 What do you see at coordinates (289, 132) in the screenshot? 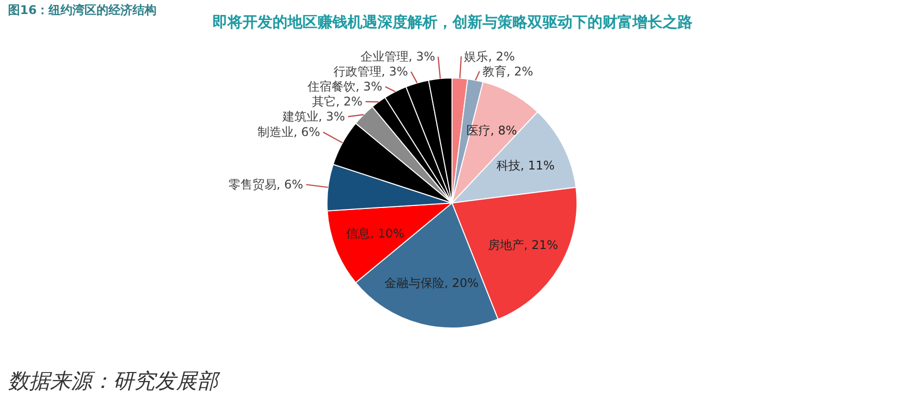
I see `slice-label: 制造业, 6%` at bounding box center [289, 132].